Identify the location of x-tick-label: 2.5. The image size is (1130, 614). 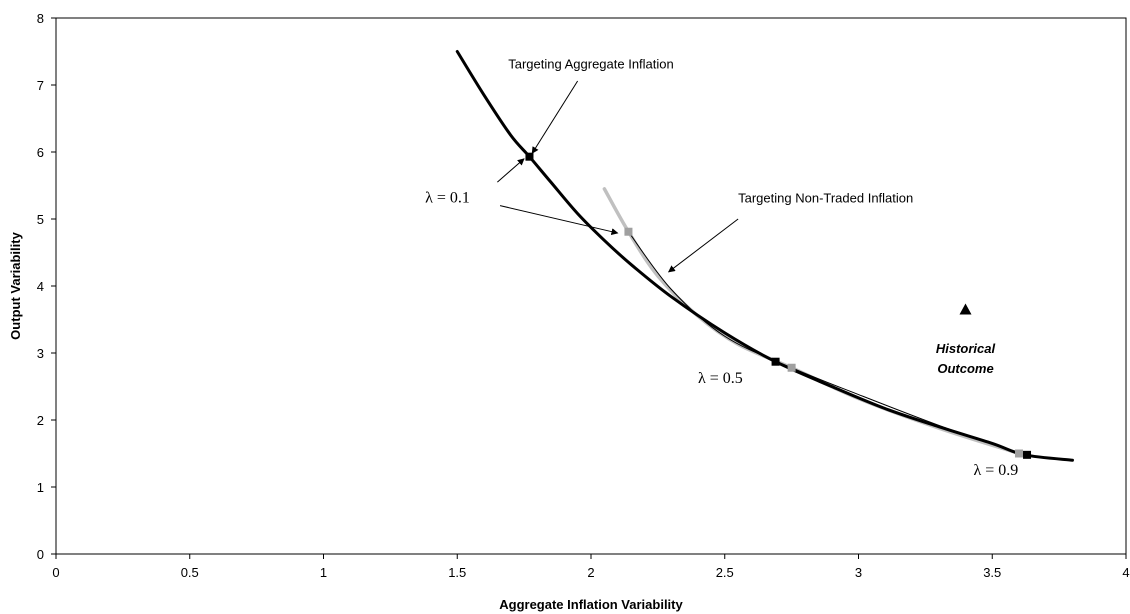
(725, 572).